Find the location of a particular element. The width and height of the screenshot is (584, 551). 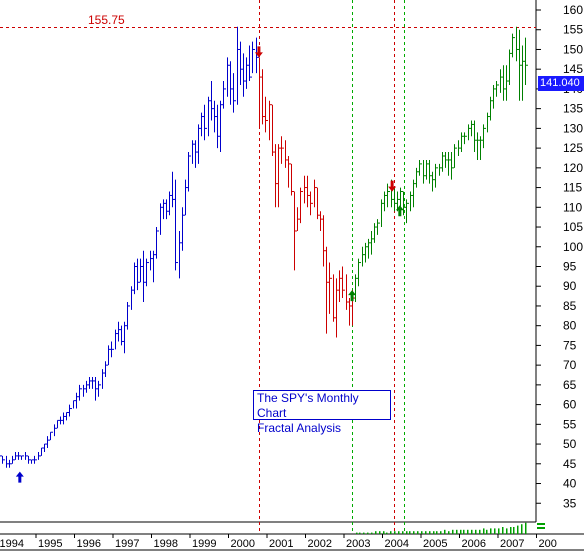

y-tick-label-105: 105 is located at coordinates (573, 227).